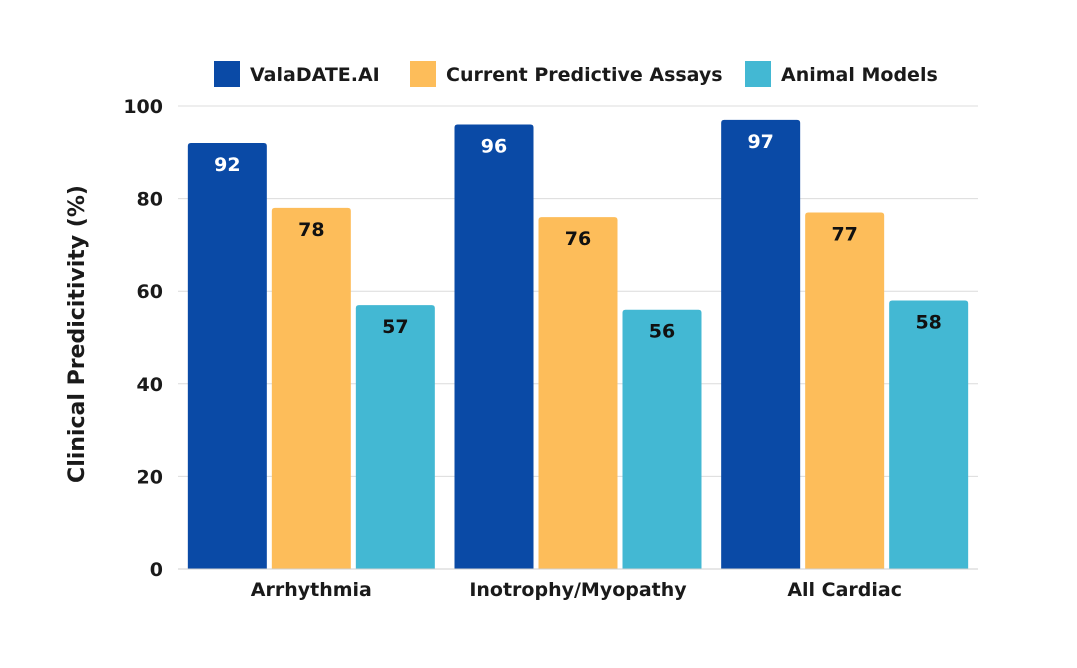 Image resolution: width=1077 pixels, height=668 pixels. What do you see at coordinates (227, 165) in the screenshot?
I see `bar-value-label: 92` at bounding box center [227, 165].